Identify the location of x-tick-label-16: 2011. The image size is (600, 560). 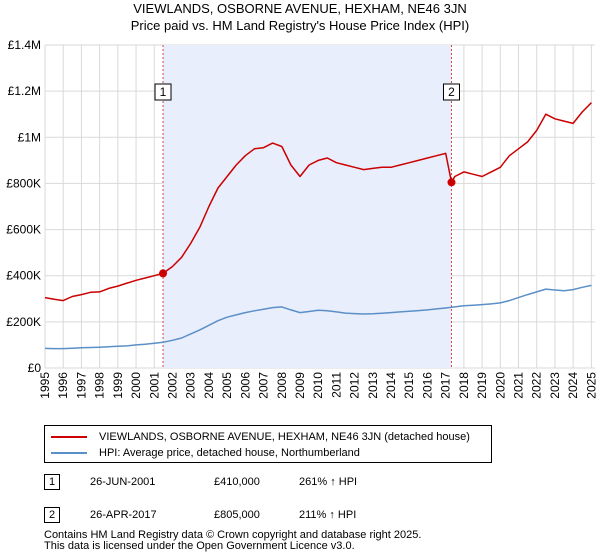
(336, 385).